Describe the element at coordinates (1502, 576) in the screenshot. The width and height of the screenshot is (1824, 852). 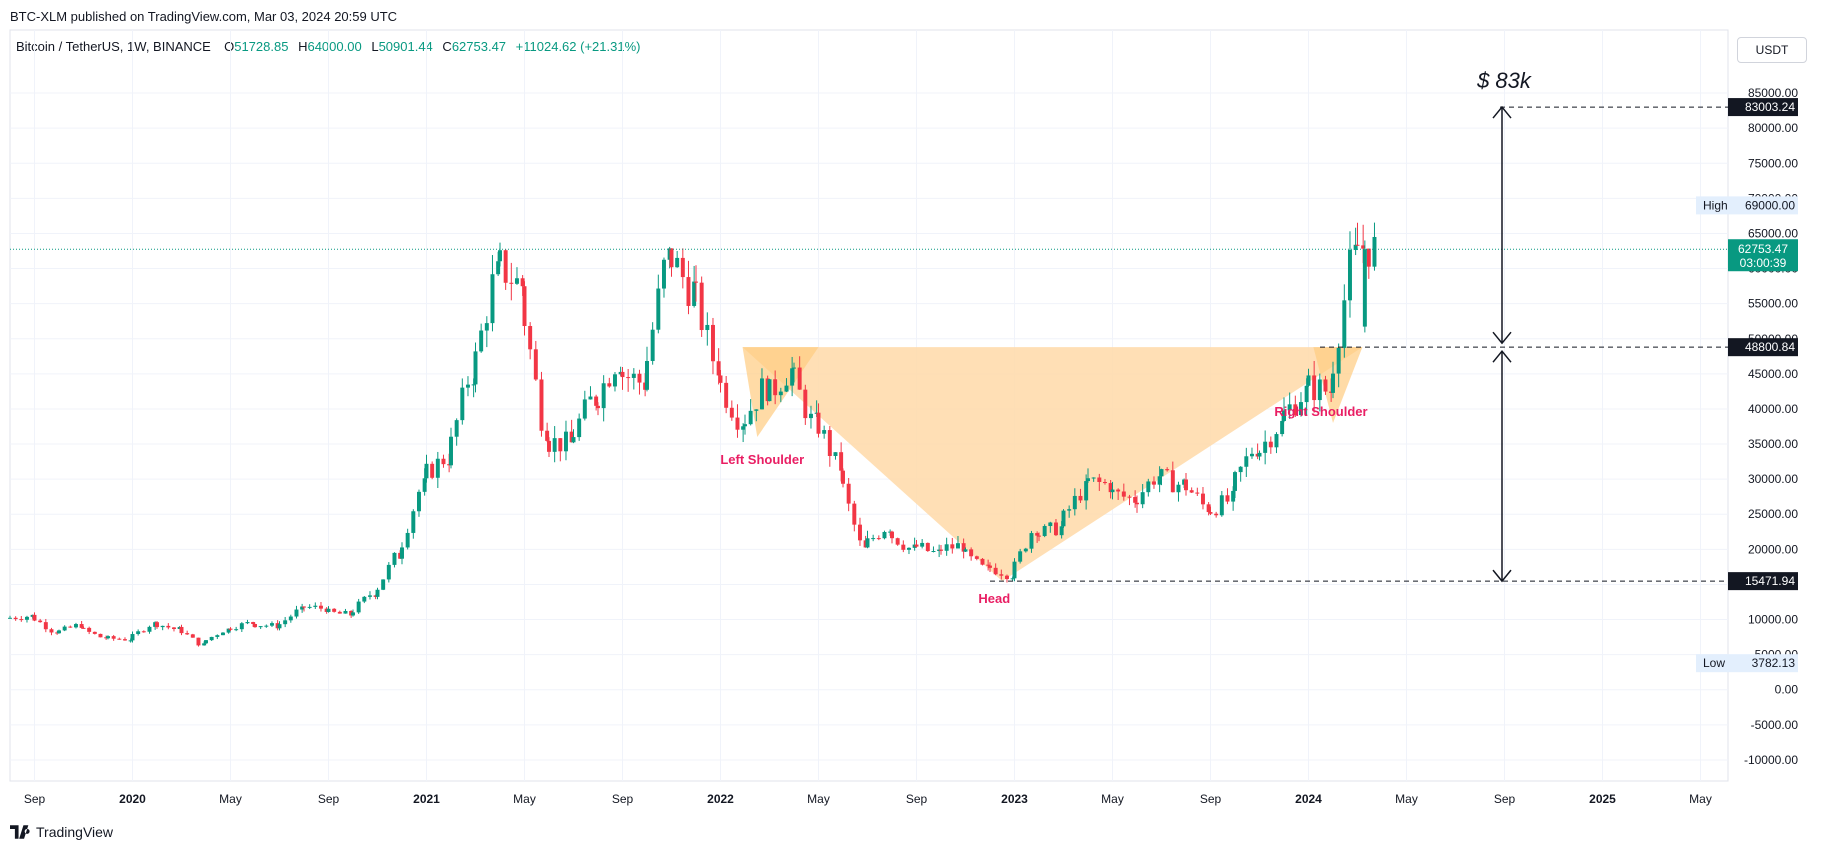
I see `depth-arrow-head-down` at that location.